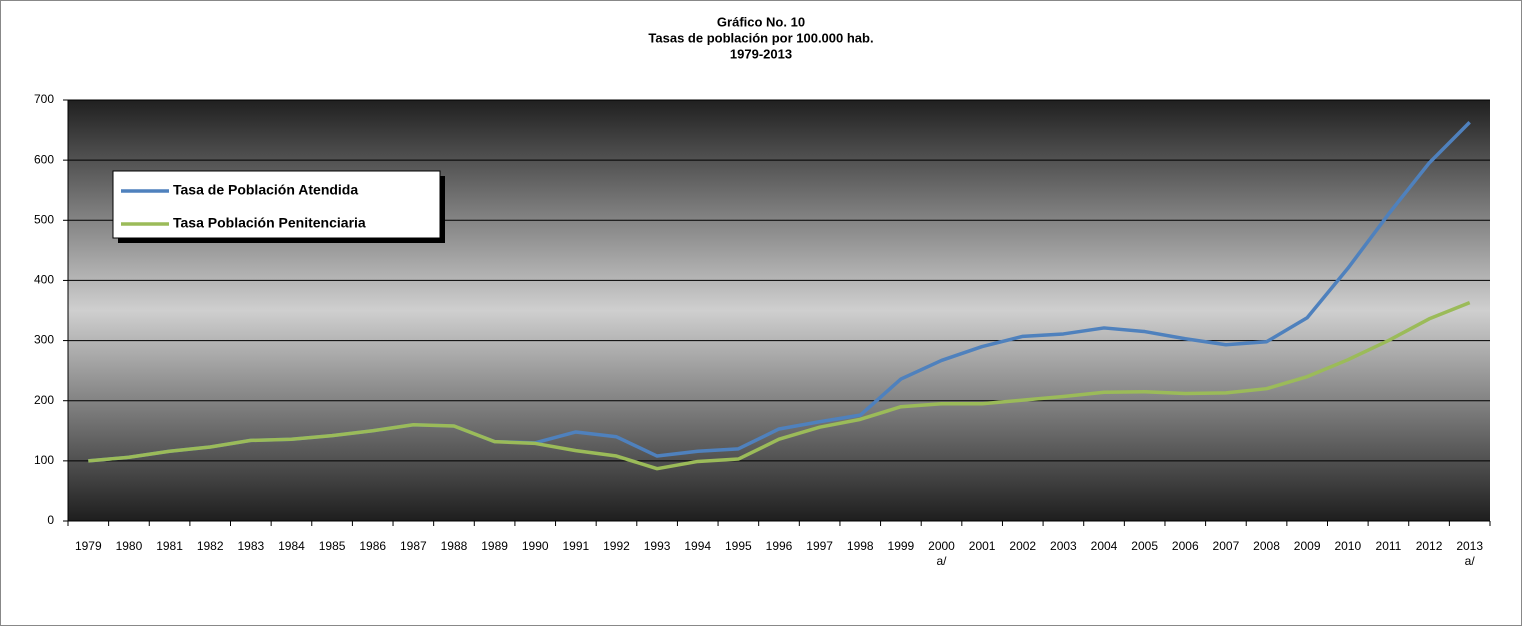 This screenshot has width=1523, height=627. What do you see at coordinates (819, 546) in the screenshot?
I see `x-tick-label: 1997` at bounding box center [819, 546].